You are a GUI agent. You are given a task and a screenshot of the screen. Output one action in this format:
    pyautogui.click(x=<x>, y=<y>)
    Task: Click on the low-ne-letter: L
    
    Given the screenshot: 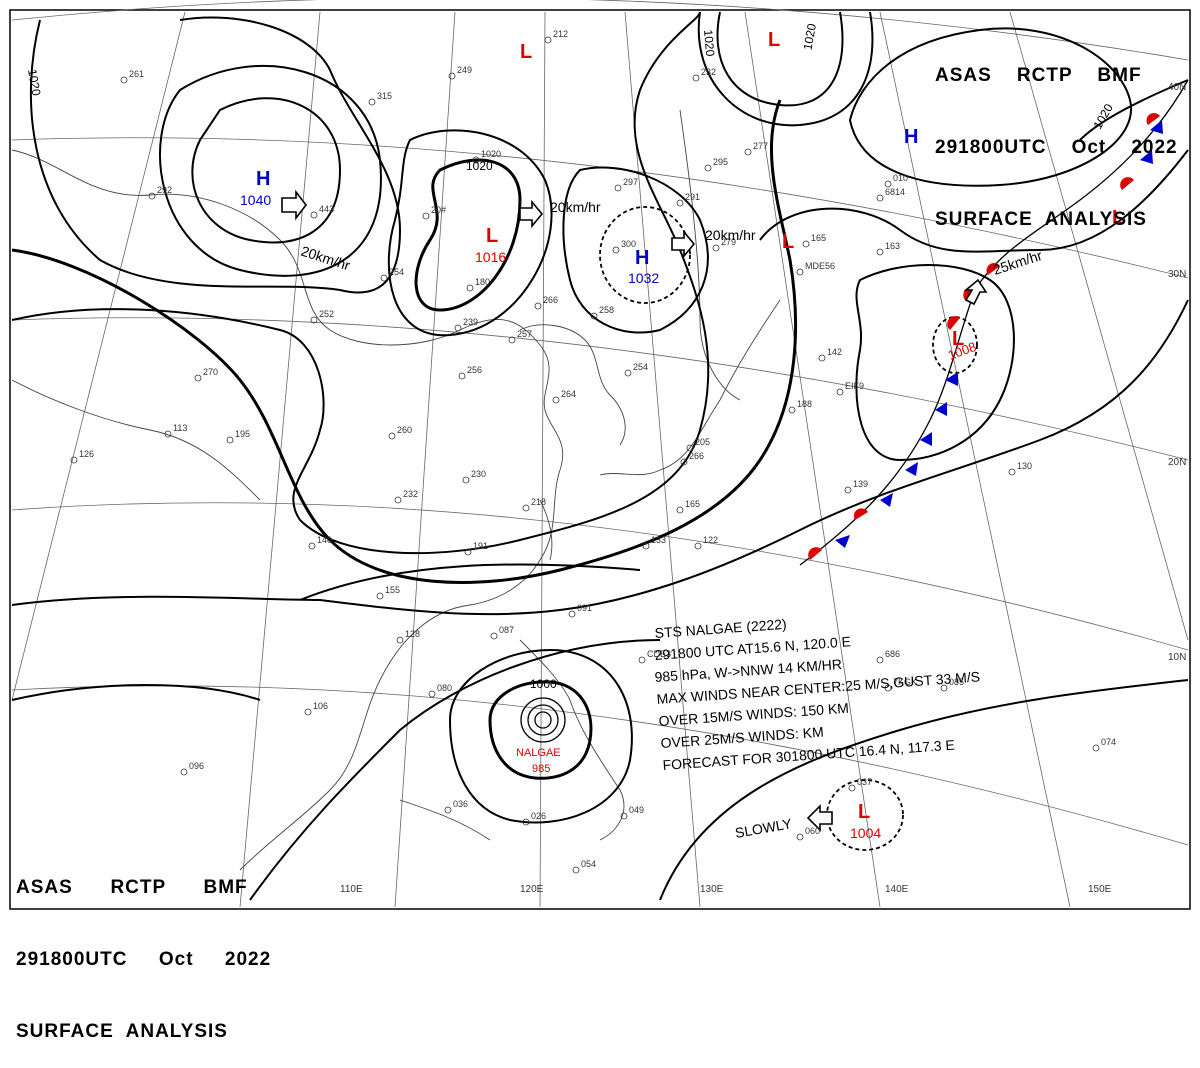 What is the action you would take?
    pyautogui.click(x=1118, y=218)
    